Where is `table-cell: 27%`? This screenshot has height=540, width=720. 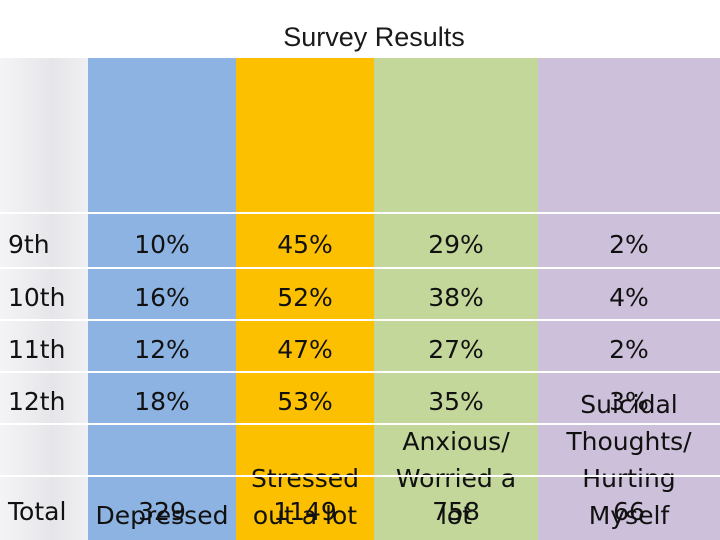 table-cell: 27% is located at coordinates (456, 349).